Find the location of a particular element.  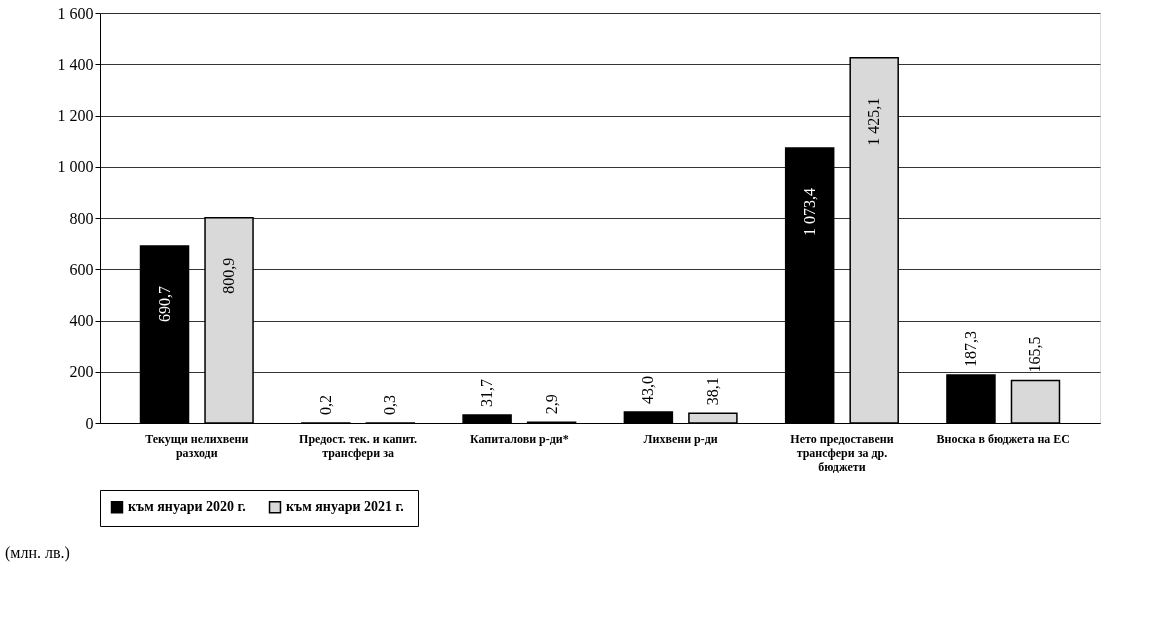

y-tick-label: 800 is located at coordinates (81, 218).